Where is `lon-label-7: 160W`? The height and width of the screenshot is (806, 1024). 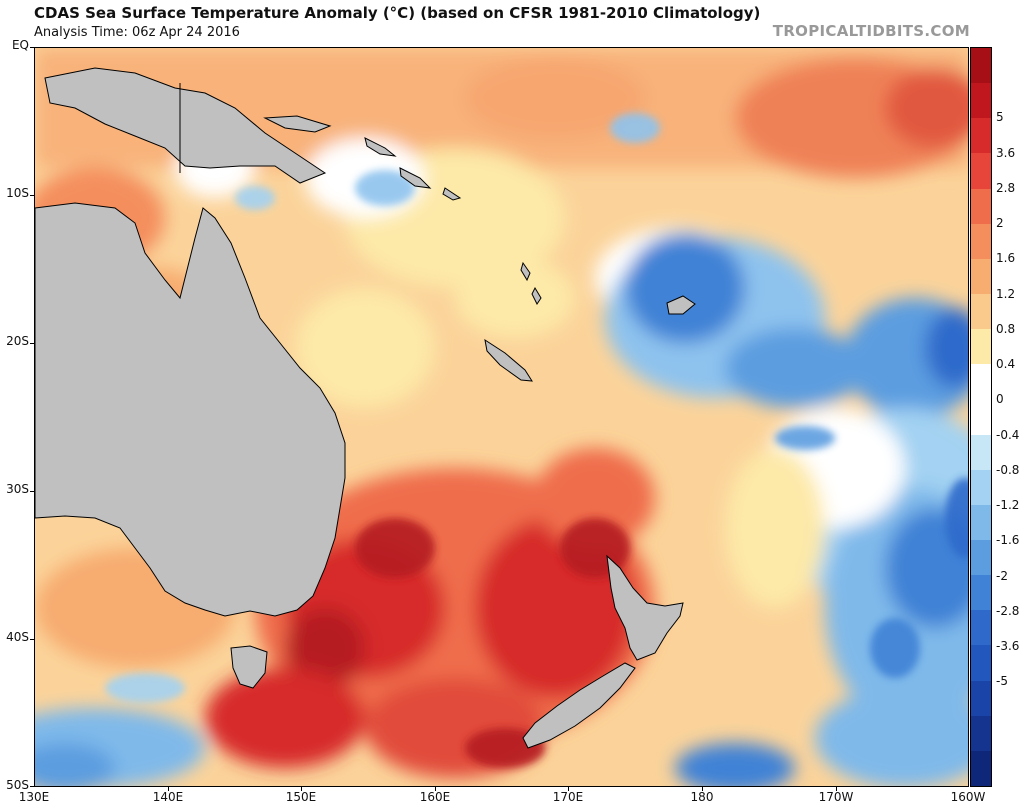
lon-label-7: 160W is located at coordinates (968, 797).